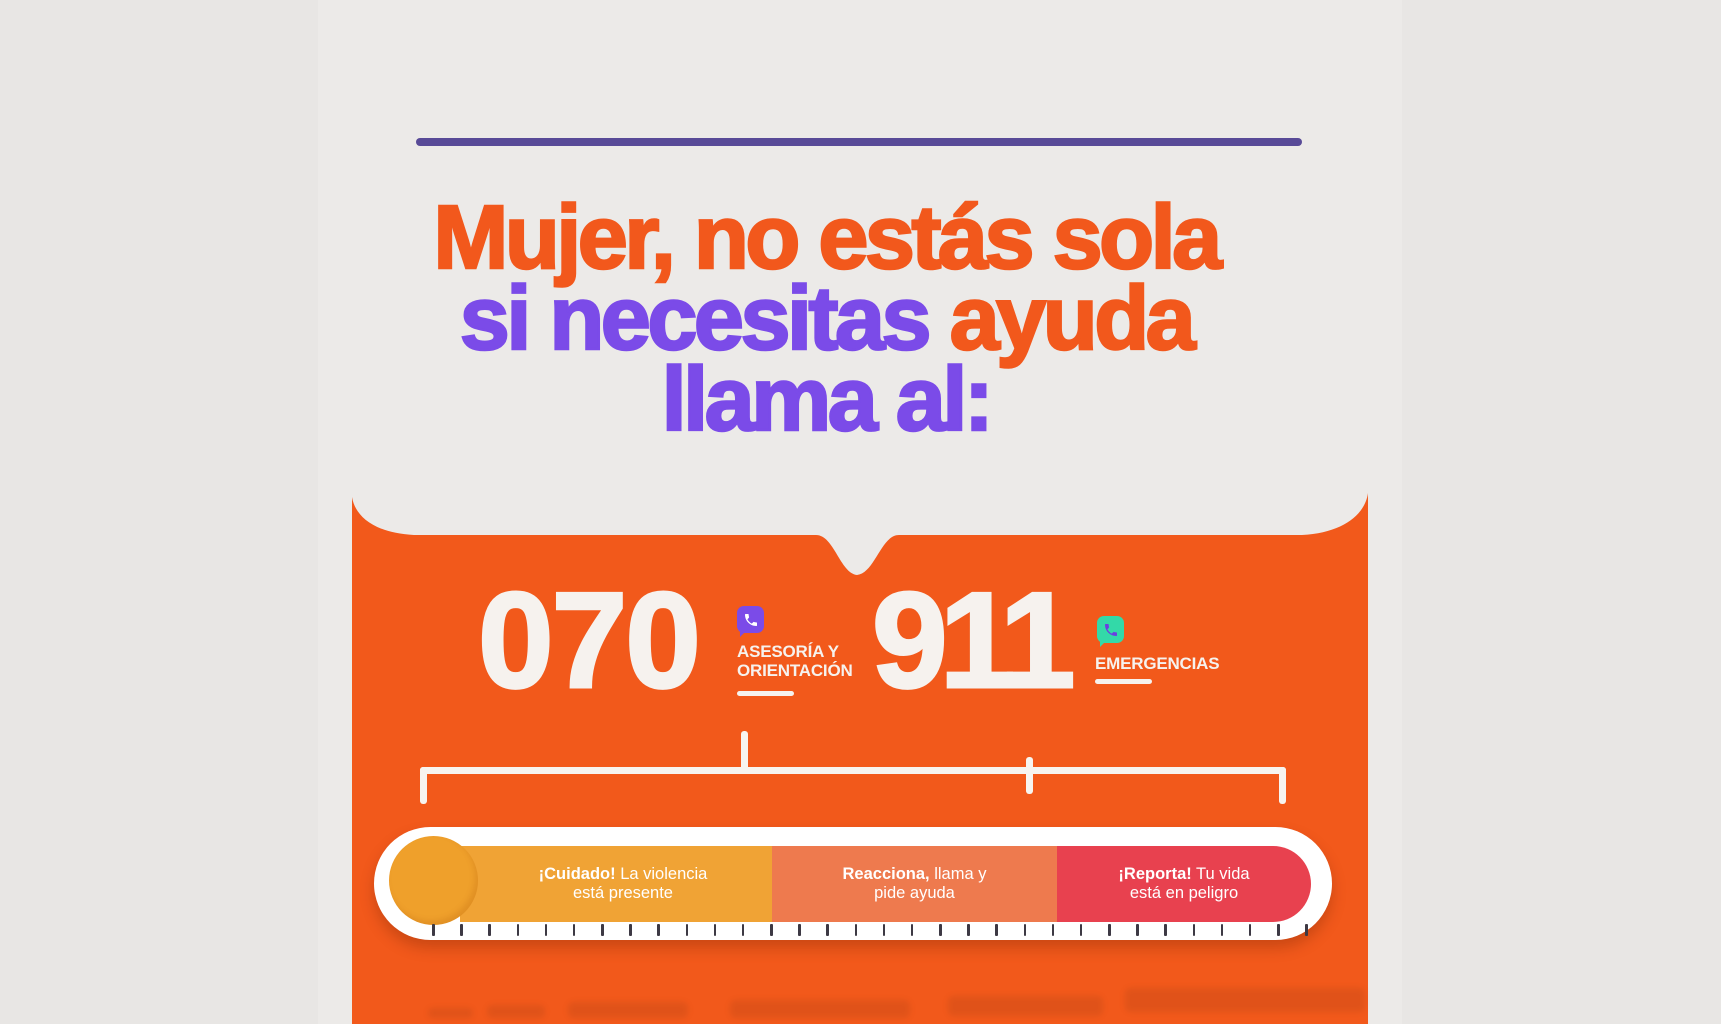 This screenshot has width=1721, height=1024. Describe the element at coordinates (623, 893) in the screenshot. I see `segment-caution-line2: está presente` at that location.